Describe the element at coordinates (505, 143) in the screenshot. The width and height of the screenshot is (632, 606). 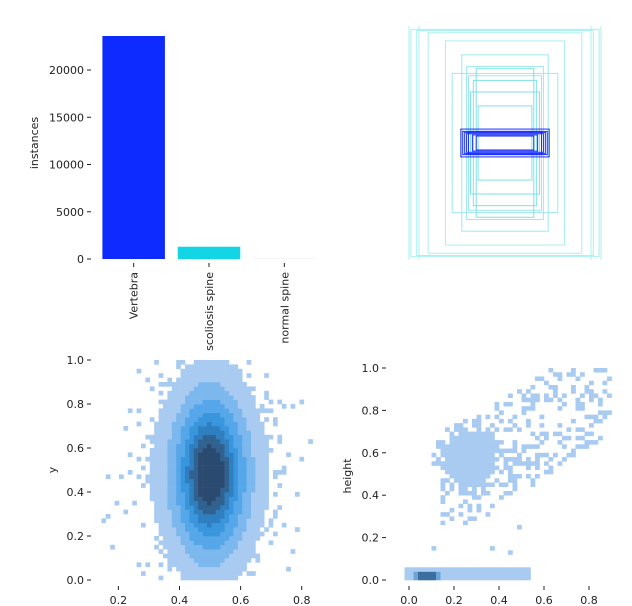
I see `bounding-box` at that location.